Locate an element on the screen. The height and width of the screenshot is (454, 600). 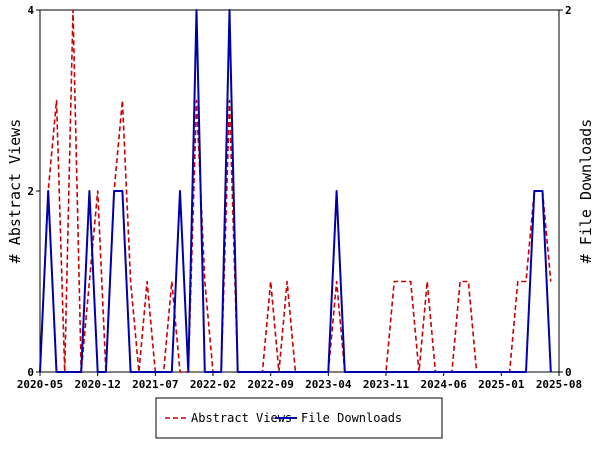
x-tick-label: 2020-12 is located at coordinates (97, 384).